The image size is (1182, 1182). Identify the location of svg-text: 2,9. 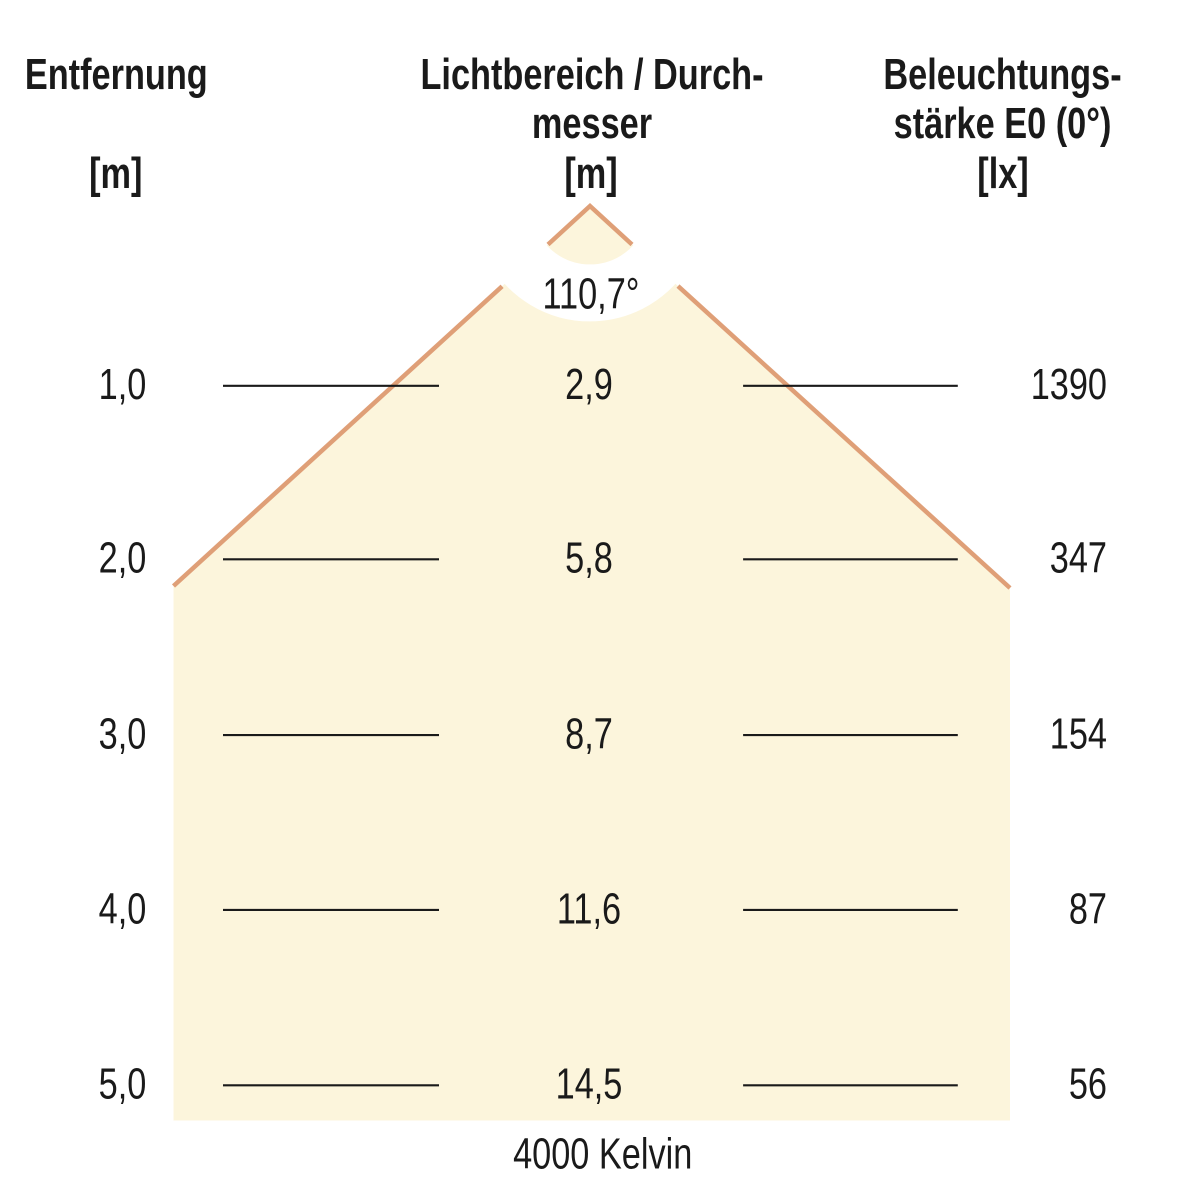
(589, 384).